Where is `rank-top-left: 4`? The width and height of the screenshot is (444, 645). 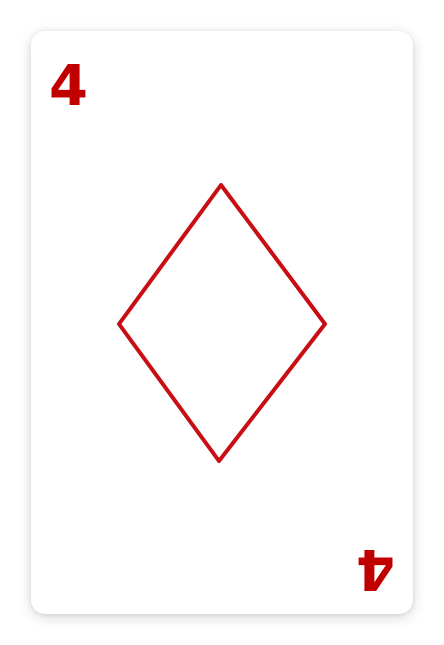 rank-top-left: 4 is located at coordinates (68, 86).